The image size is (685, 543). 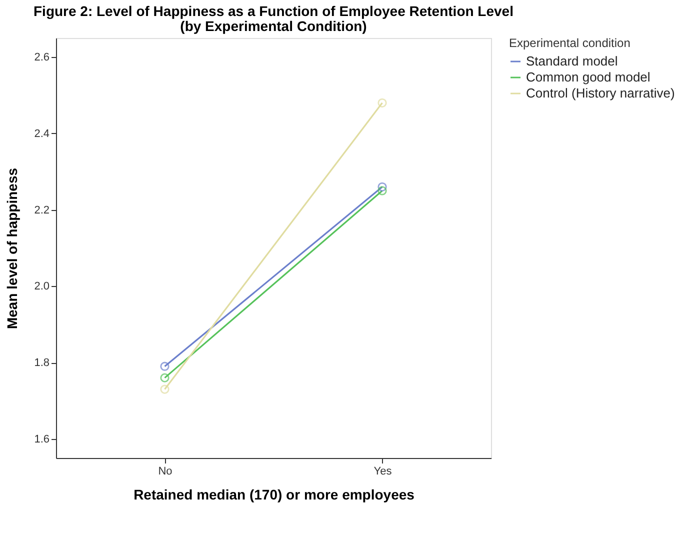 What do you see at coordinates (42, 210) in the screenshot?
I see `y-tick-label: 2.2` at bounding box center [42, 210].